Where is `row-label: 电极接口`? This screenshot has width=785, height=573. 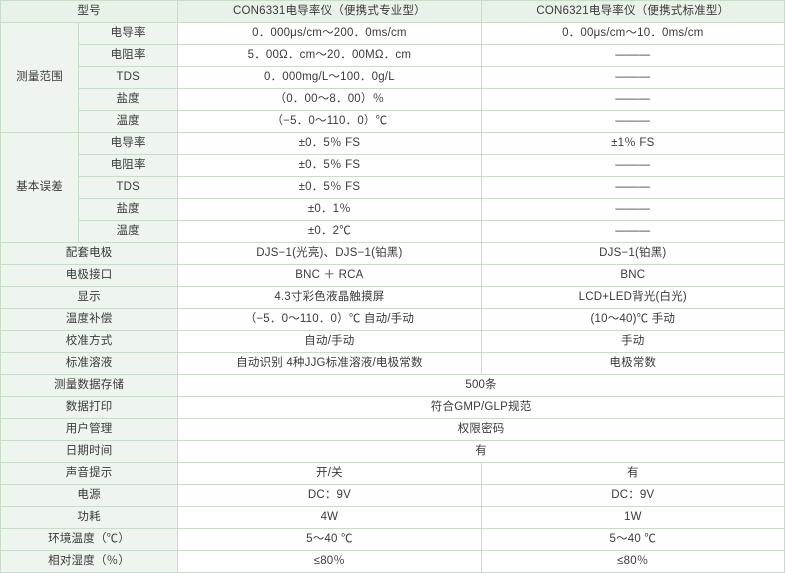
row-label: 电极接口 is located at coordinates (89, 275).